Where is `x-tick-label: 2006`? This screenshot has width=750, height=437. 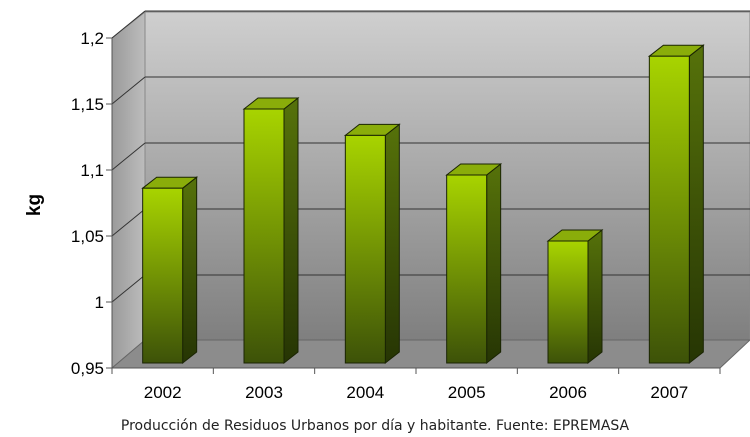 x-tick-label: 2006 is located at coordinates (568, 392).